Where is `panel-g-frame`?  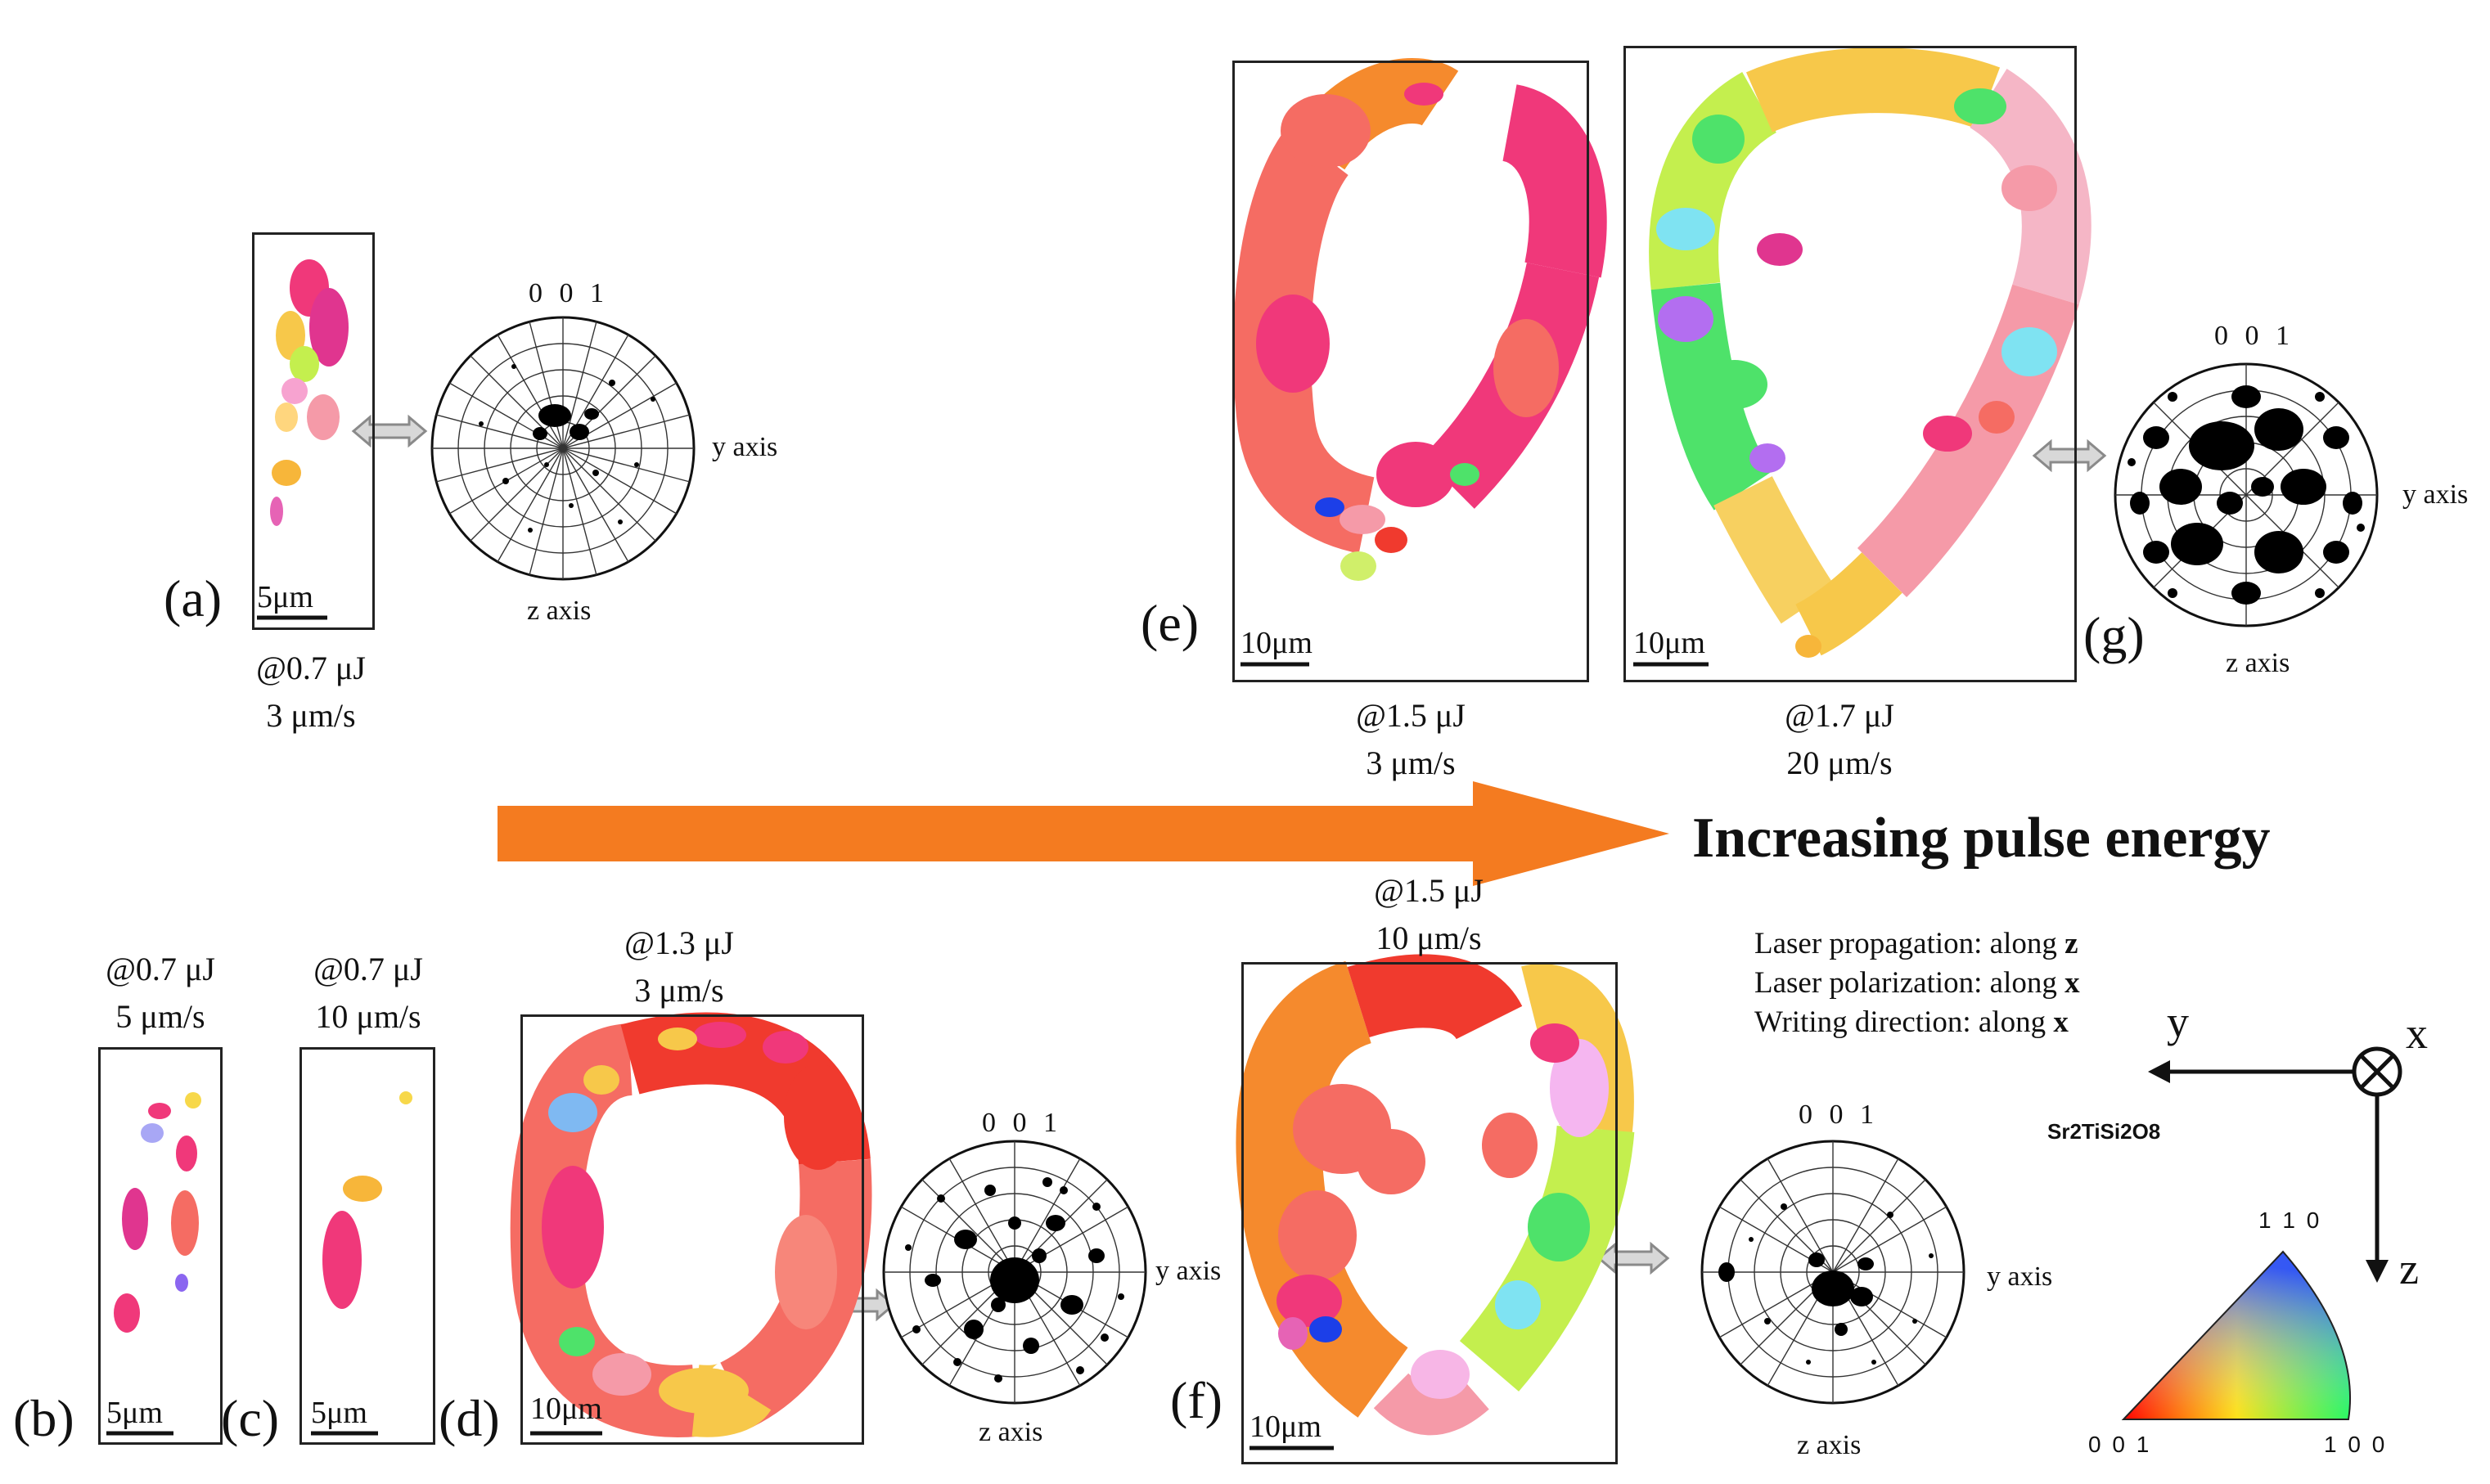
panel-g-frame is located at coordinates (1850, 364).